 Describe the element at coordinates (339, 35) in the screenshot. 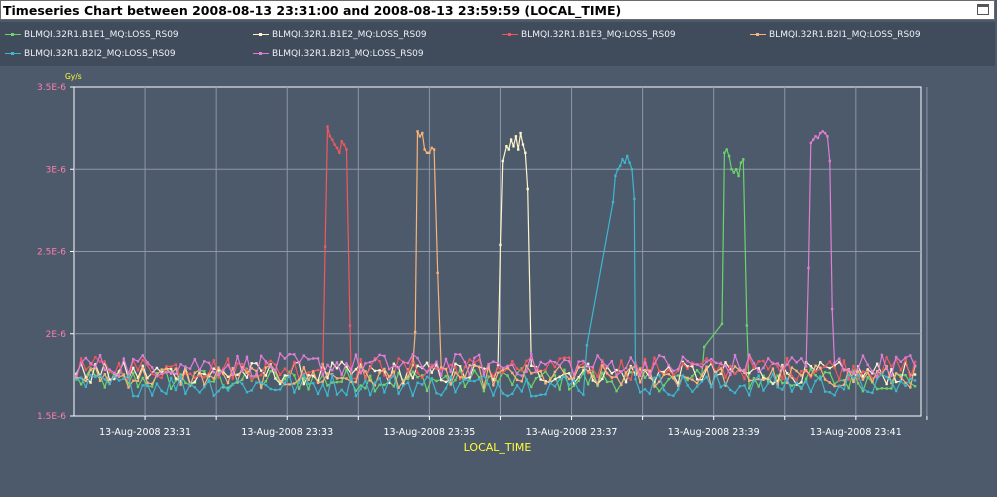

I see `legend-item: BLMQI.32R1.B1E2_MQ:LOSS_RS09` at that location.